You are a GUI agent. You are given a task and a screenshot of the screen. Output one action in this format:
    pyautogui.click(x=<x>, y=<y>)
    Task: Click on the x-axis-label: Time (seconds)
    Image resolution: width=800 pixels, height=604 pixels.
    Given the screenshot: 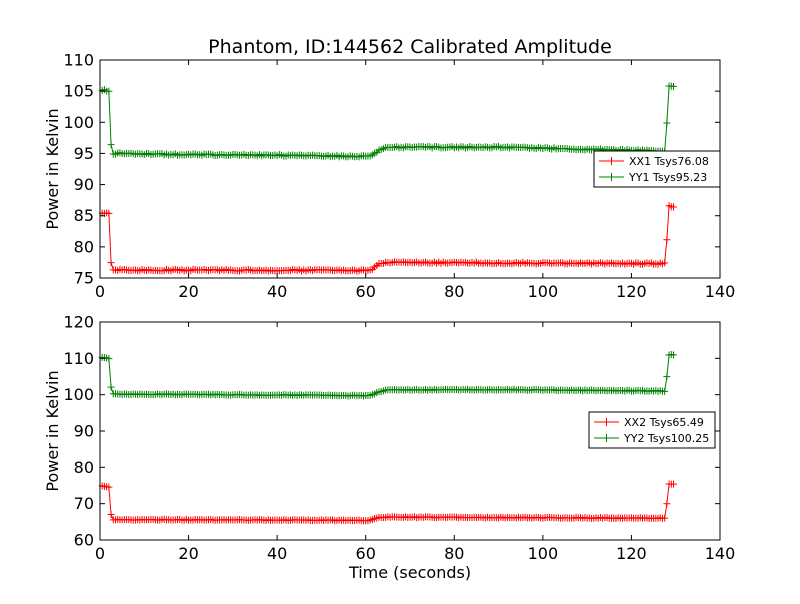 What is the action you would take?
    pyautogui.click(x=409, y=572)
    